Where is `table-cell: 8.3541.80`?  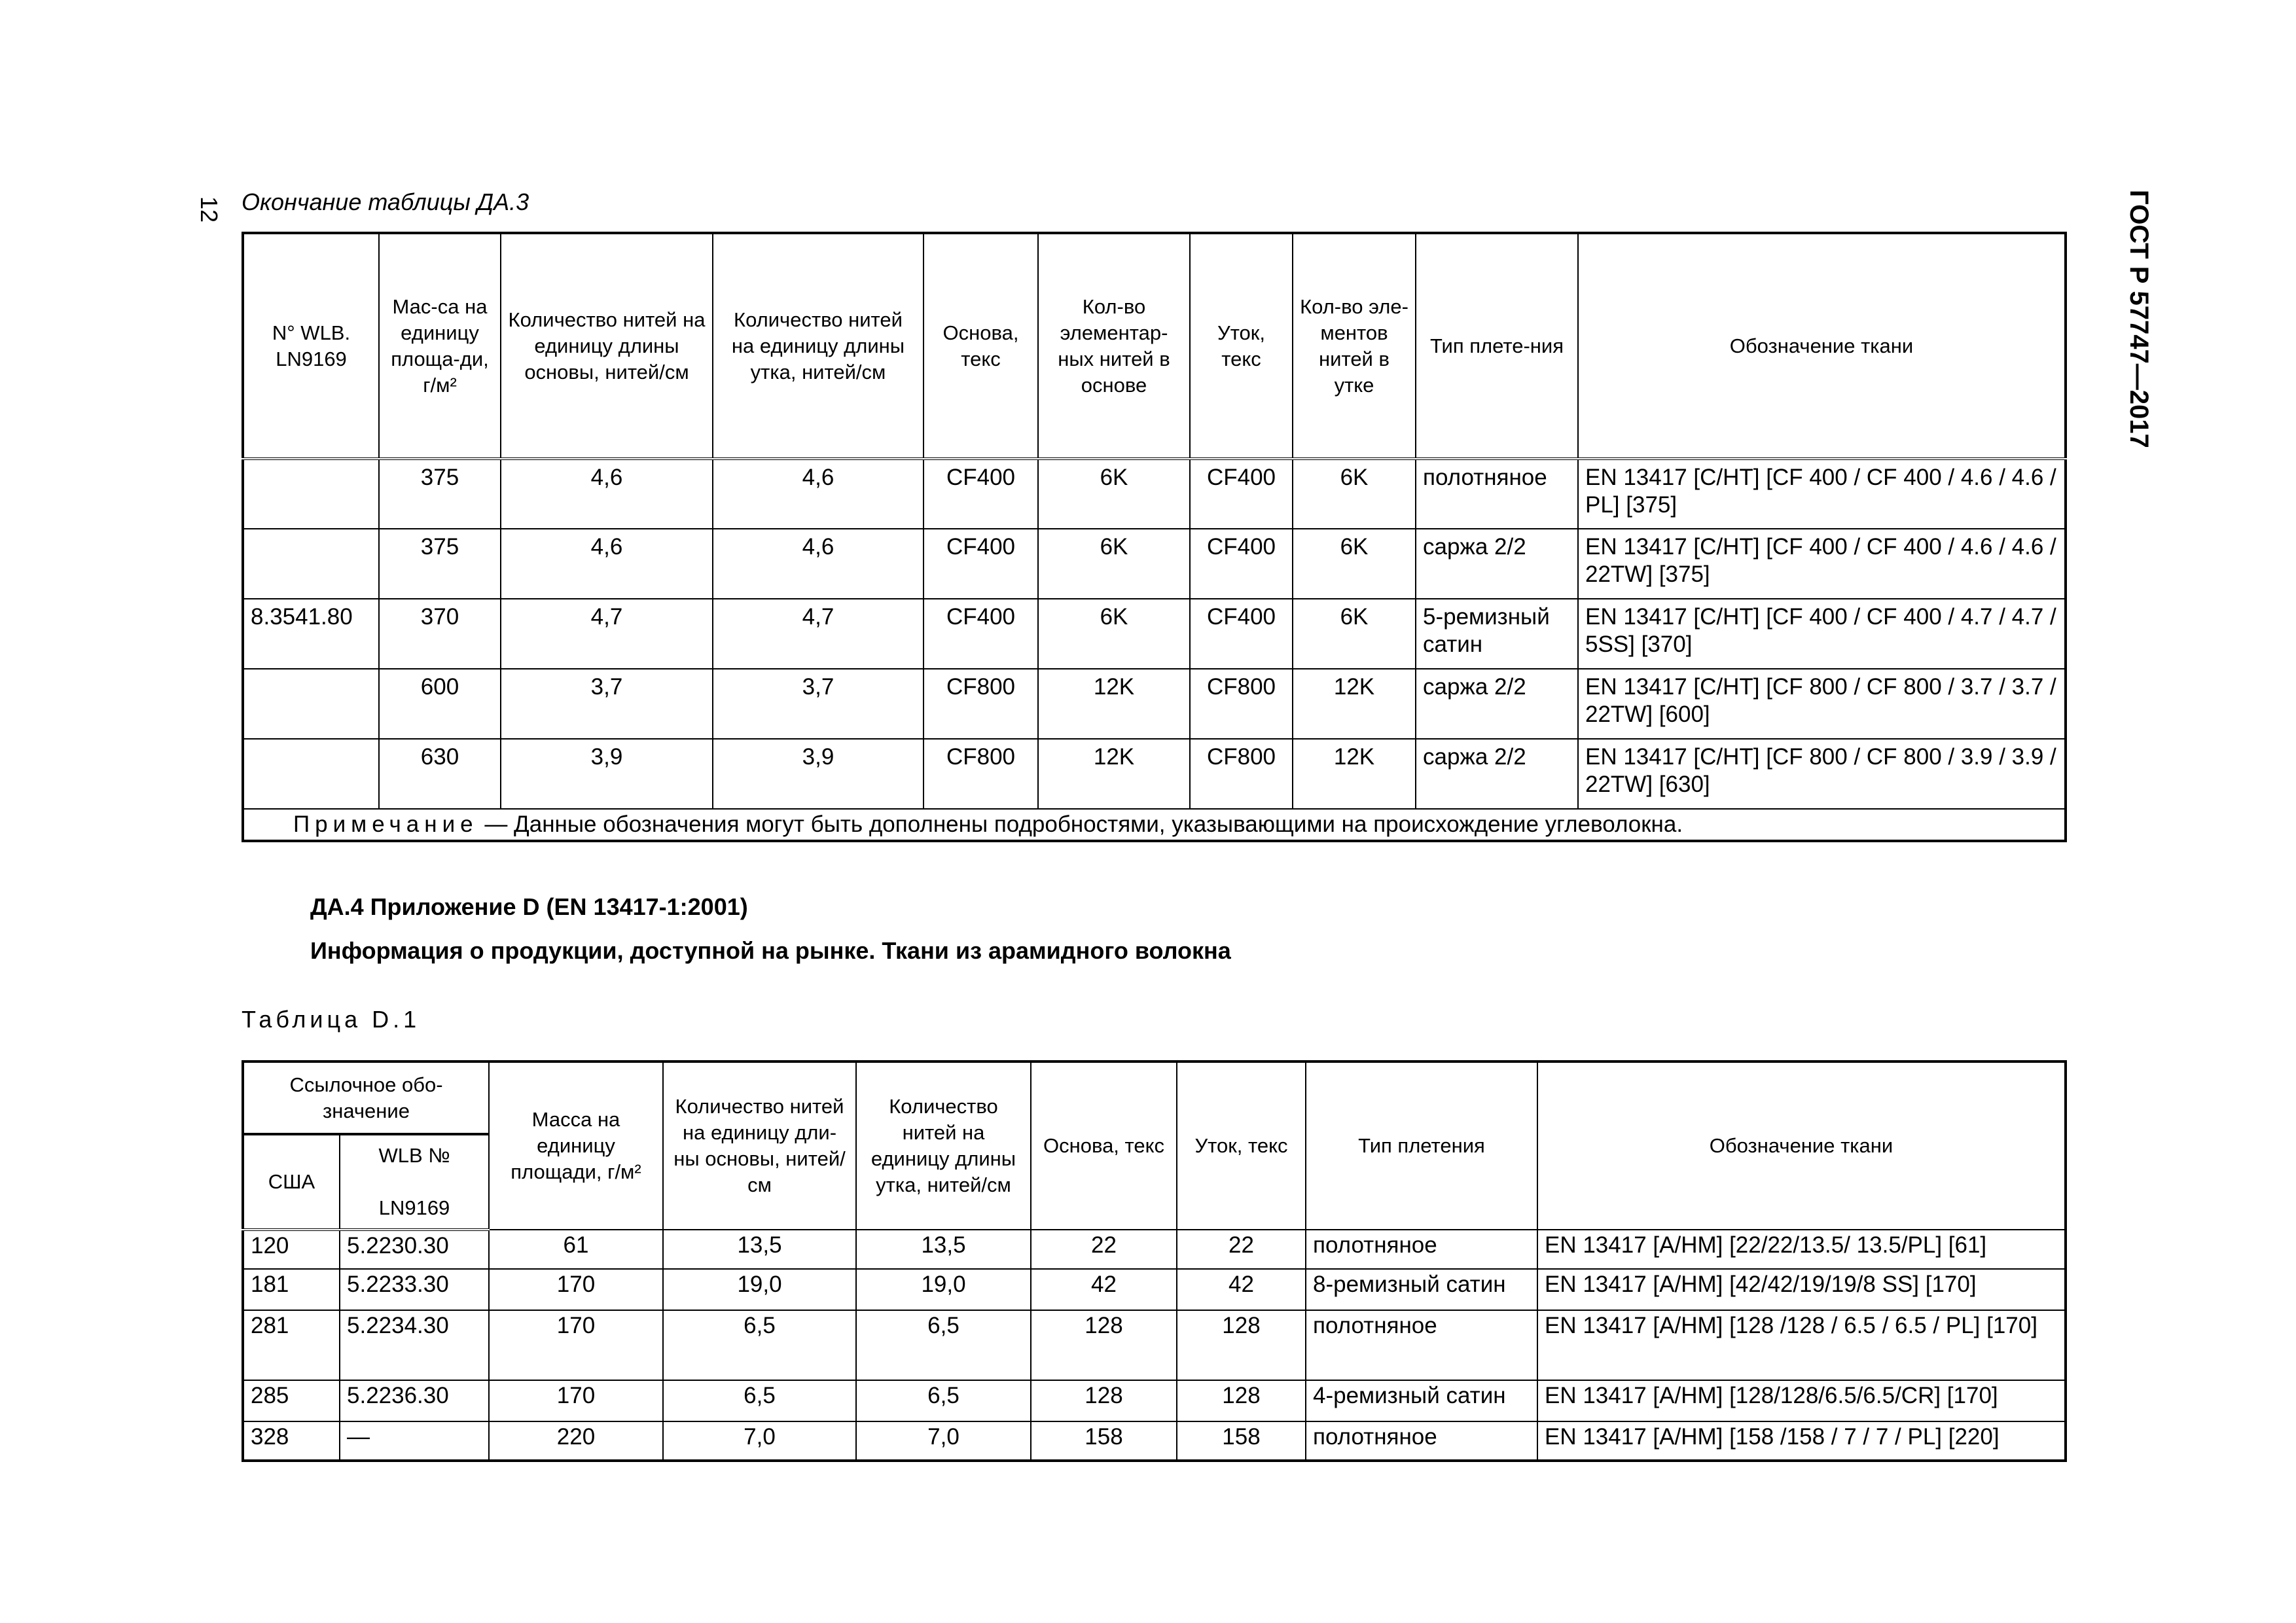 table-cell: 8.3541.80 is located at coordinates (311, 633).